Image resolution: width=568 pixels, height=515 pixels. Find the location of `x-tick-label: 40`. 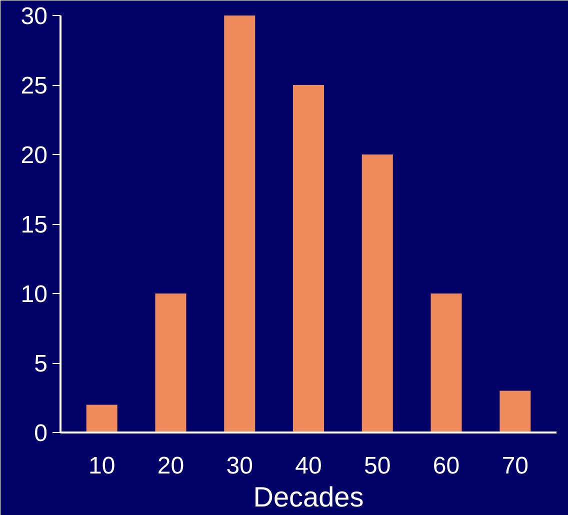

x-tick-label: 40 is located at coordinates (308, 466).